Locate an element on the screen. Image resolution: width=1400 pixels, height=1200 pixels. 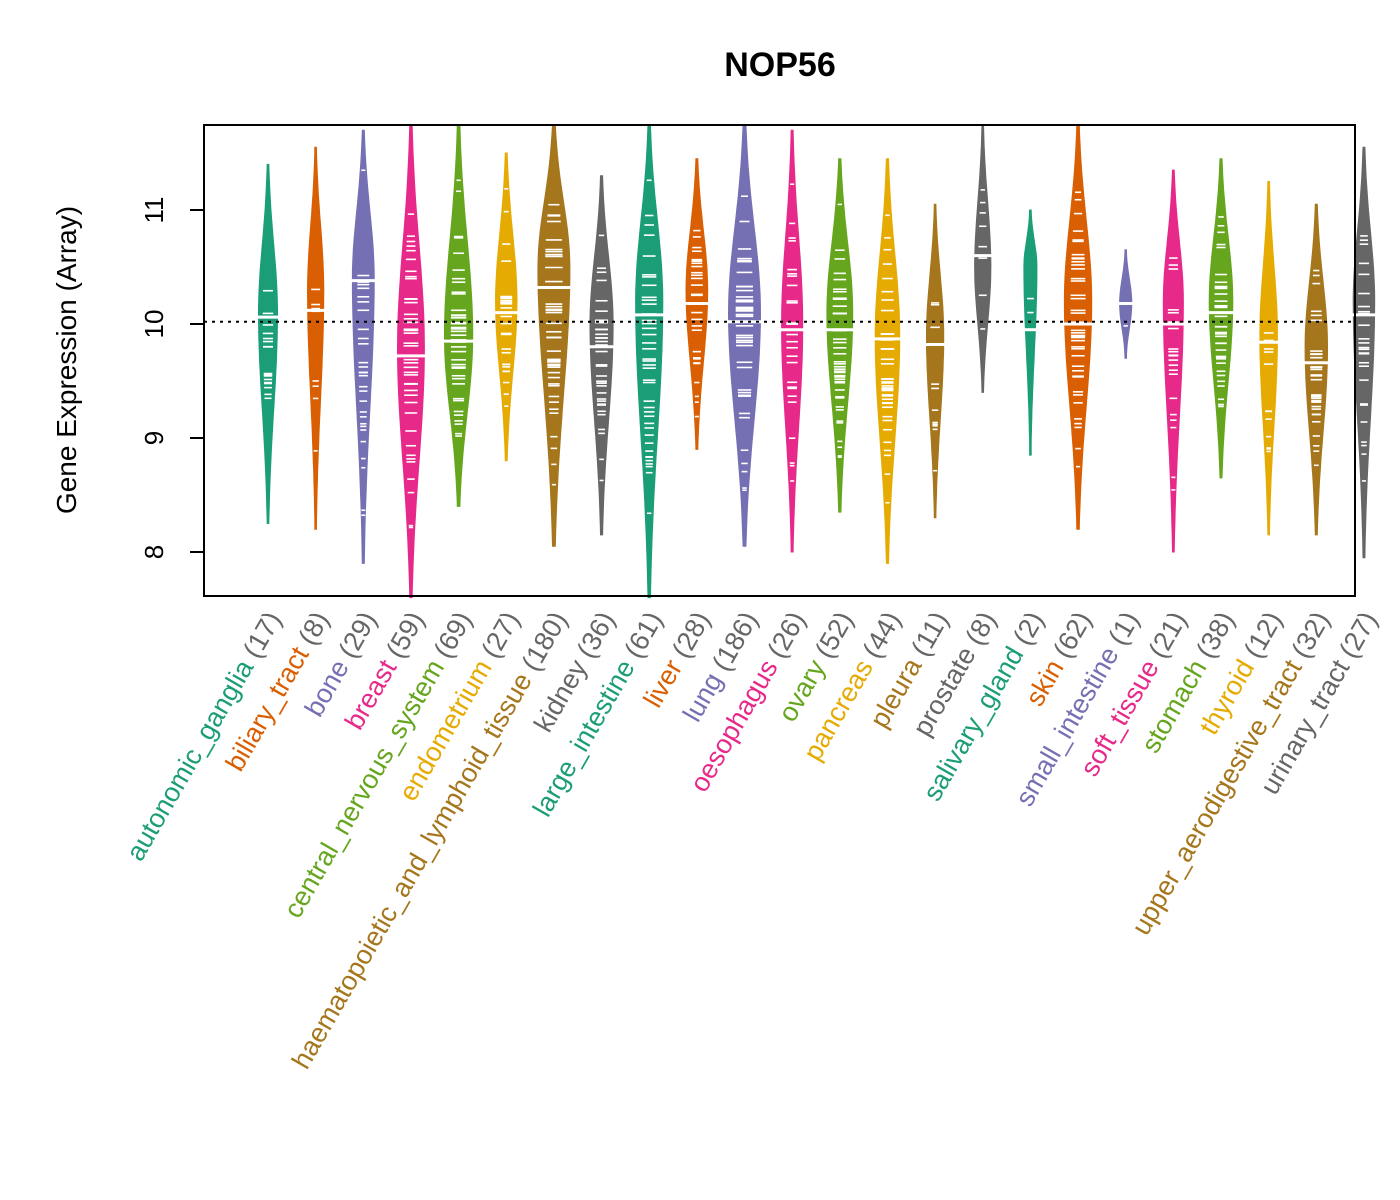
violin-lung is located at coordinates (744, 335).